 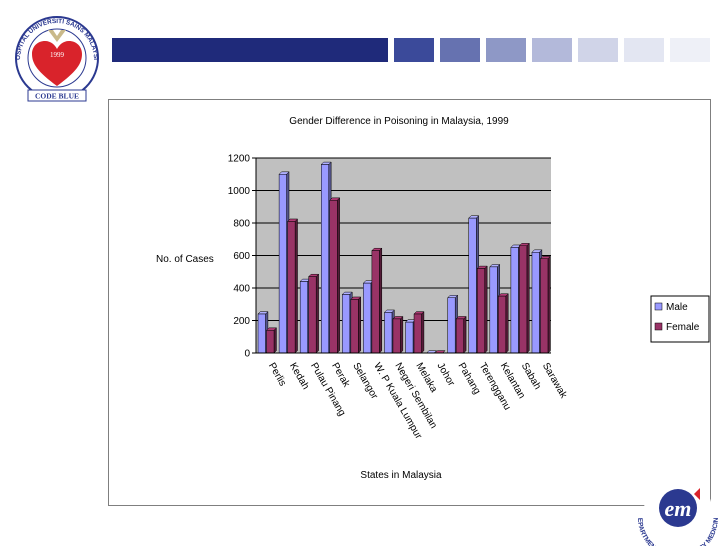 I want to click on y-tick-label: 200, so click(x=241, y=321).